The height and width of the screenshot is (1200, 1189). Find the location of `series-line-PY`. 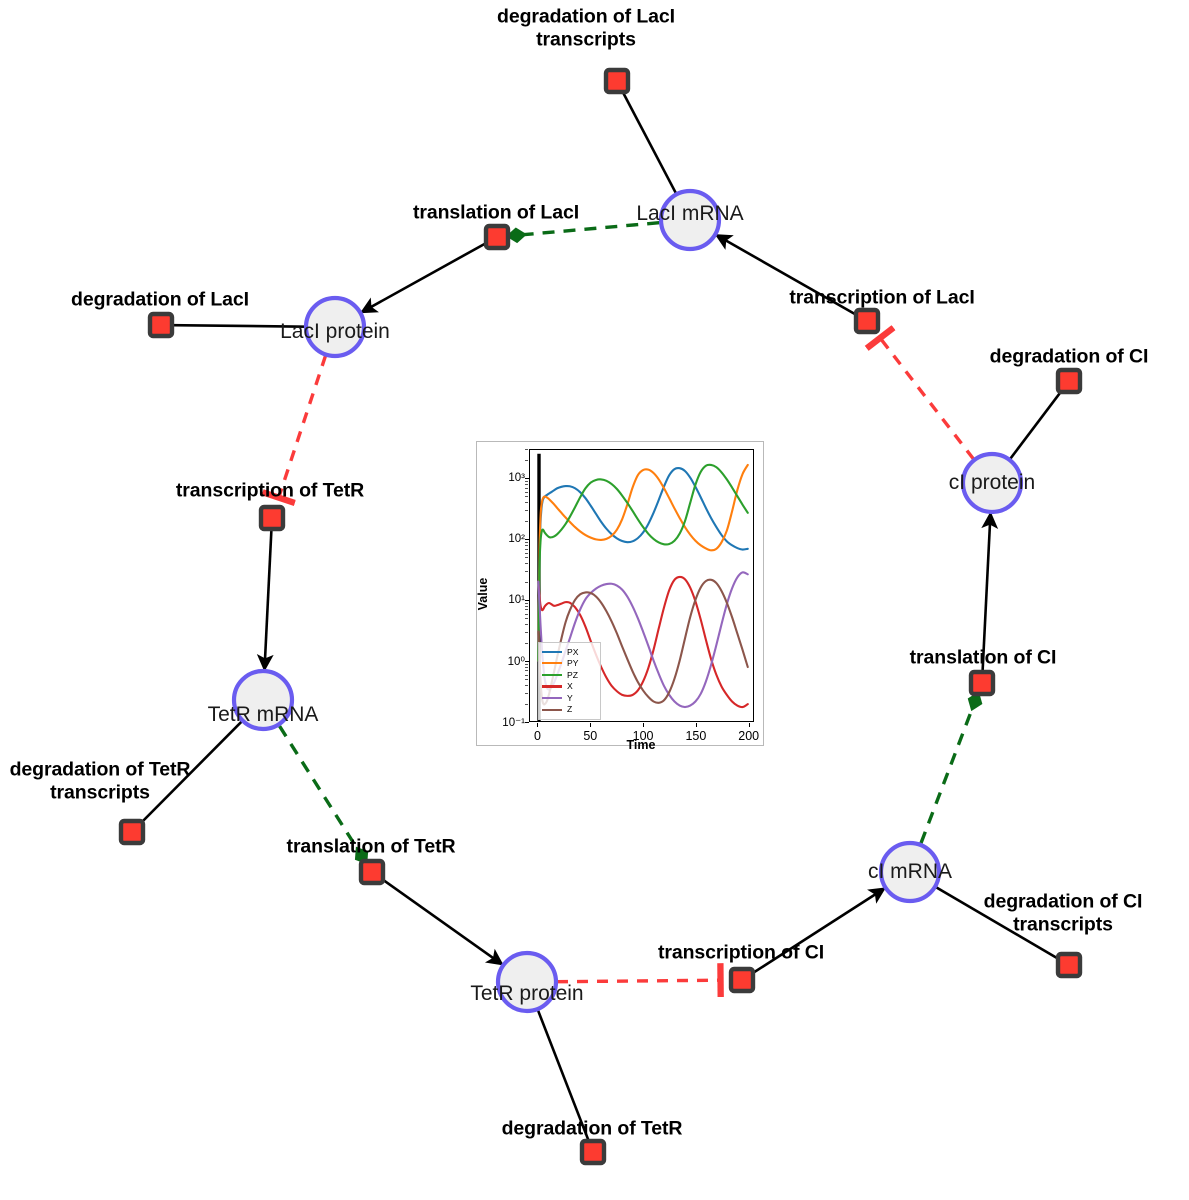

series-line-PY is located at coordinates (643, 562).